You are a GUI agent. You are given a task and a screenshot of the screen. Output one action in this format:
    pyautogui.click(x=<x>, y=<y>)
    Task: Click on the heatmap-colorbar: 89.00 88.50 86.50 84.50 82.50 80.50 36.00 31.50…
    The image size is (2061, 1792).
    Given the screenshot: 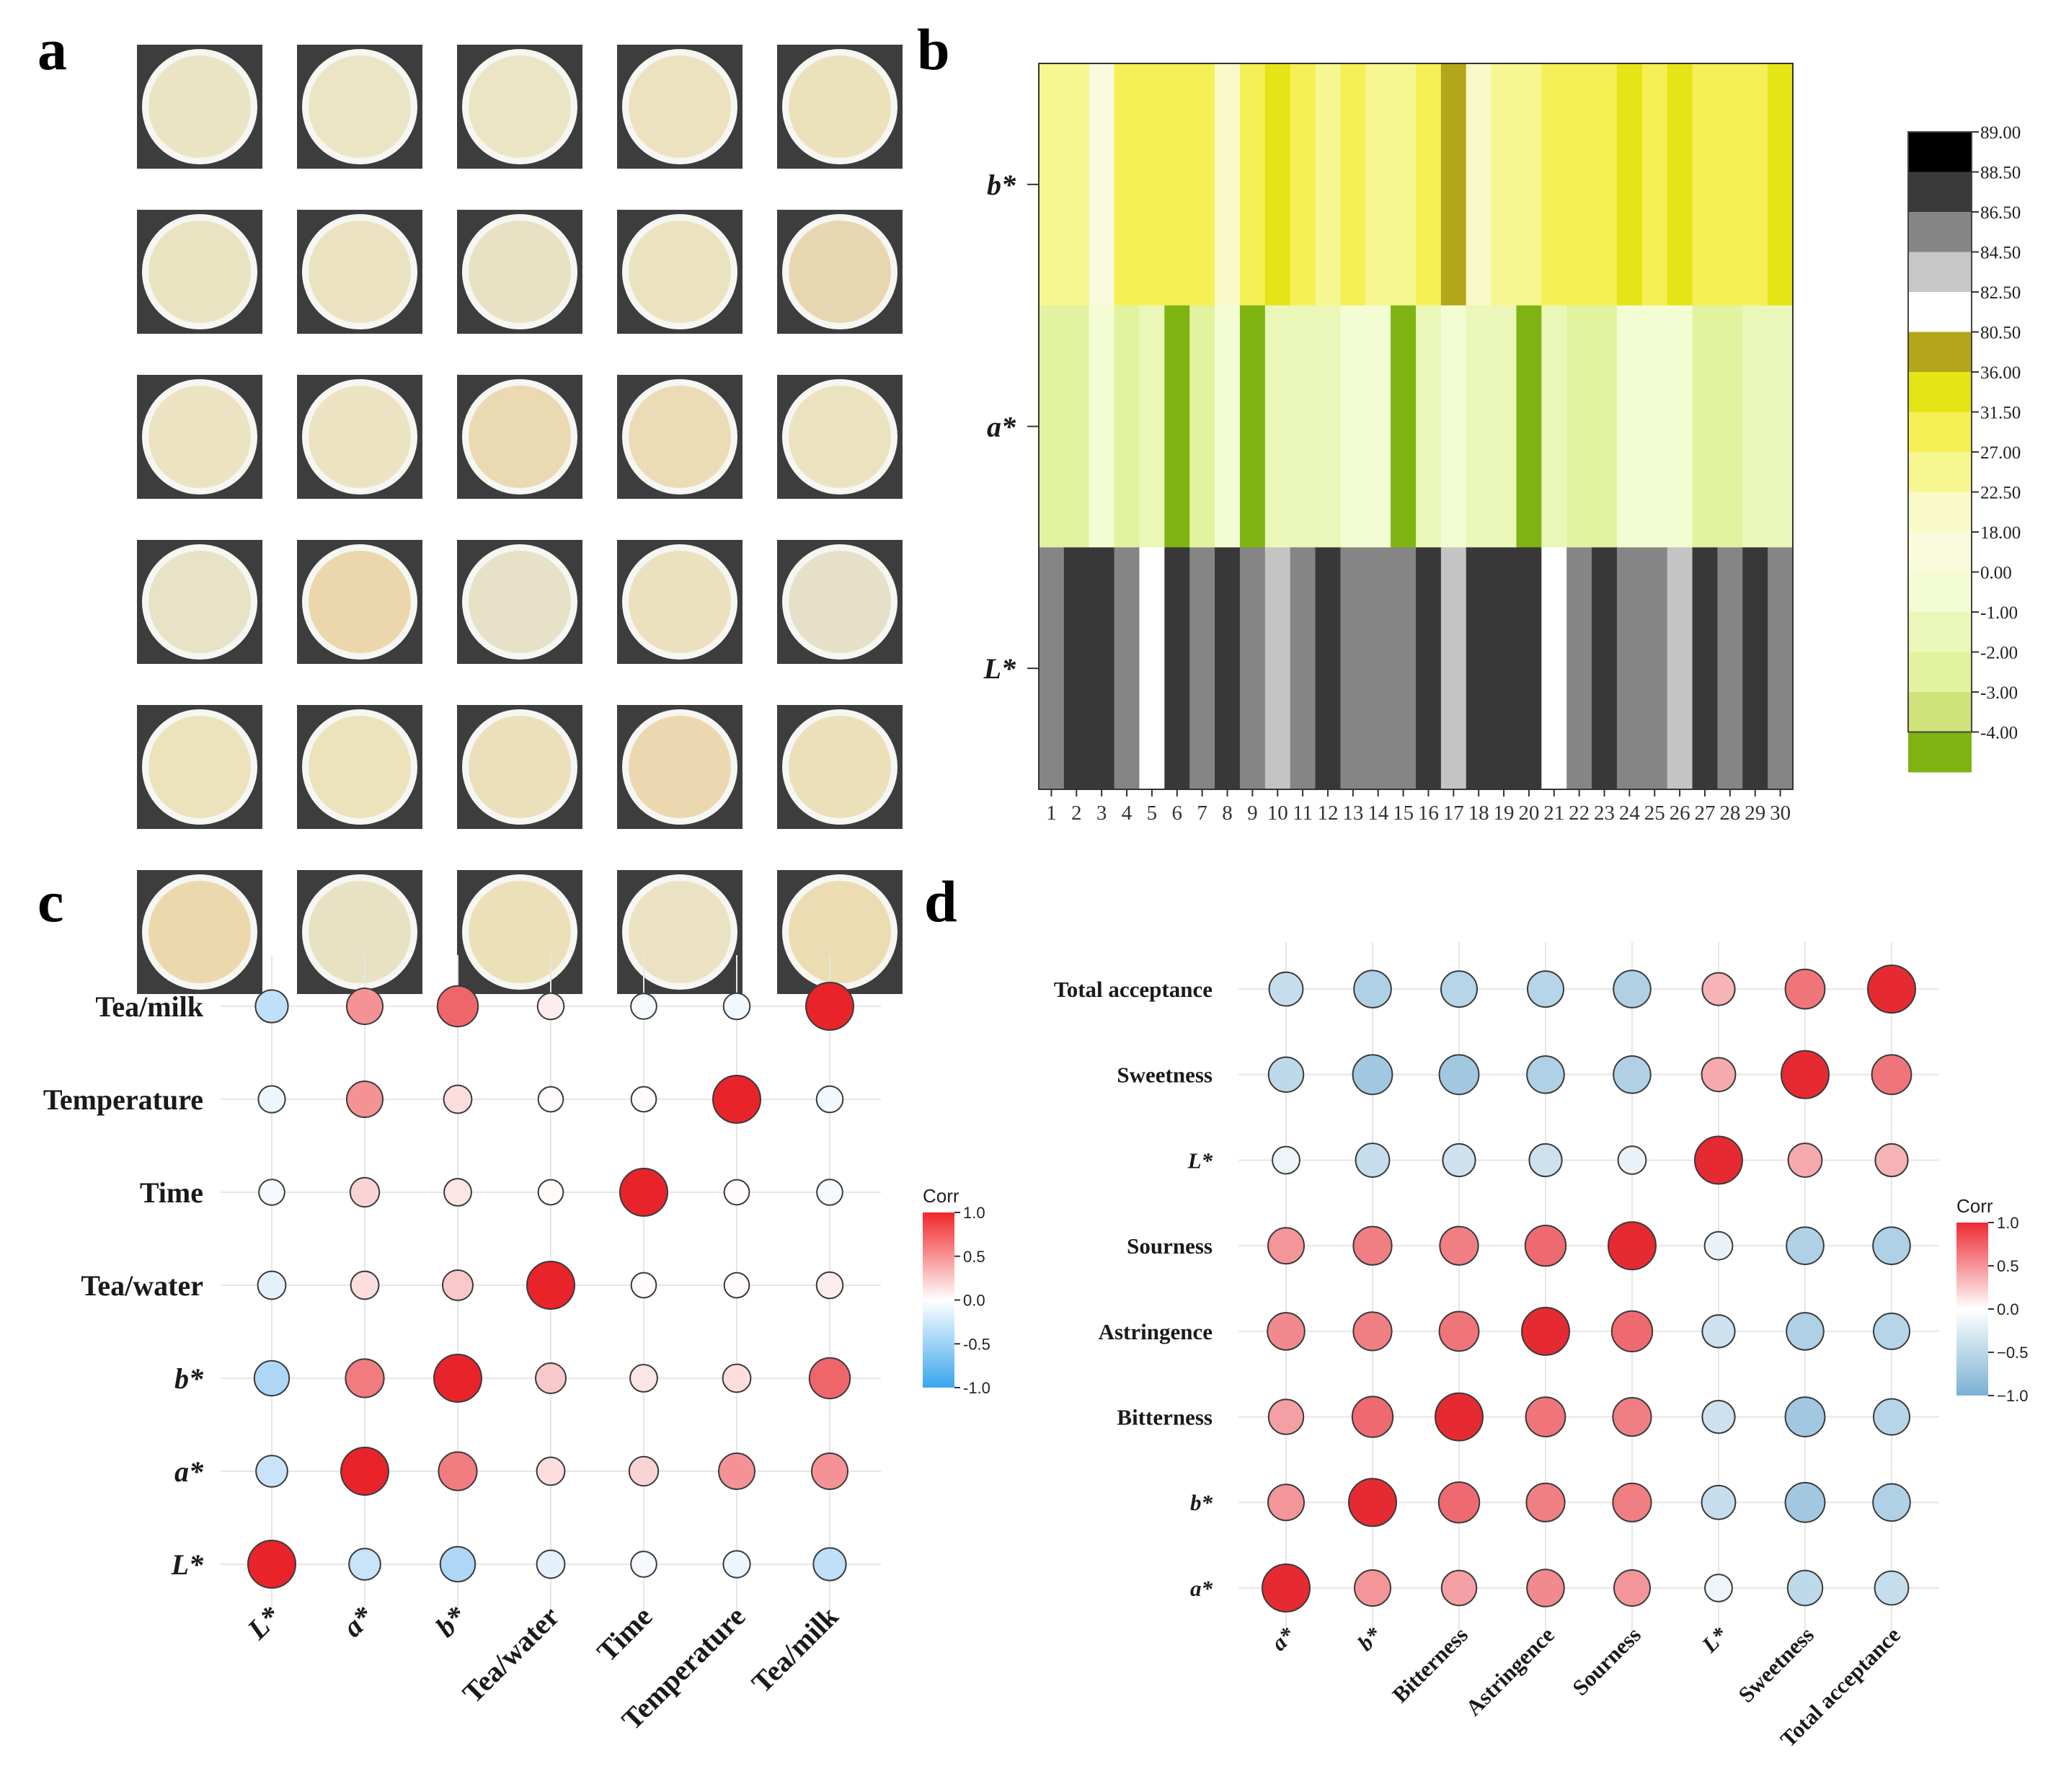 What is the action you would take?
    pyautogui.click(x=1964, y=448)
    